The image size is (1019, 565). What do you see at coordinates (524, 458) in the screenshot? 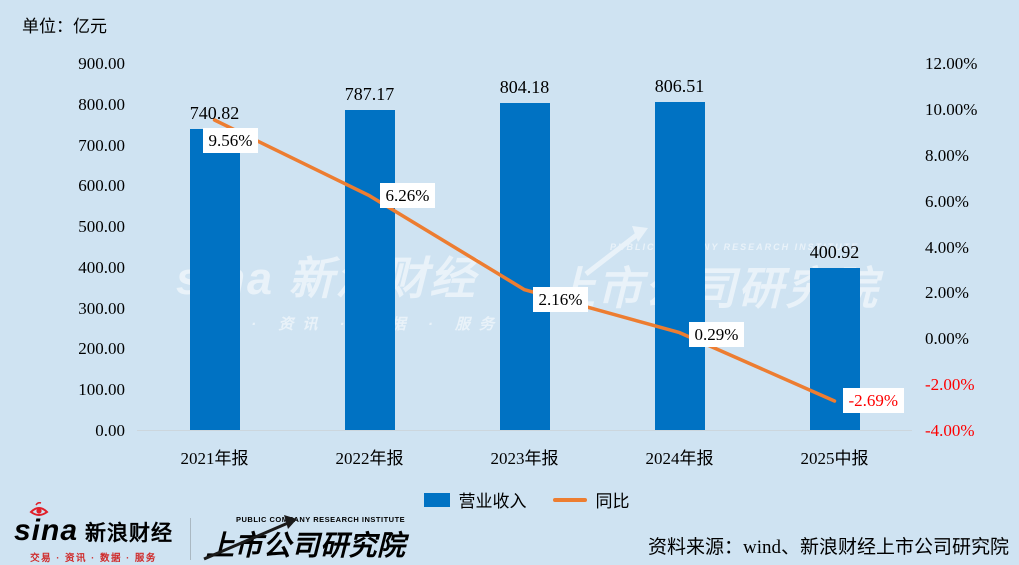
I see `x-axis-label-2023年报: 2023年报` at bounding box center [524, 458].